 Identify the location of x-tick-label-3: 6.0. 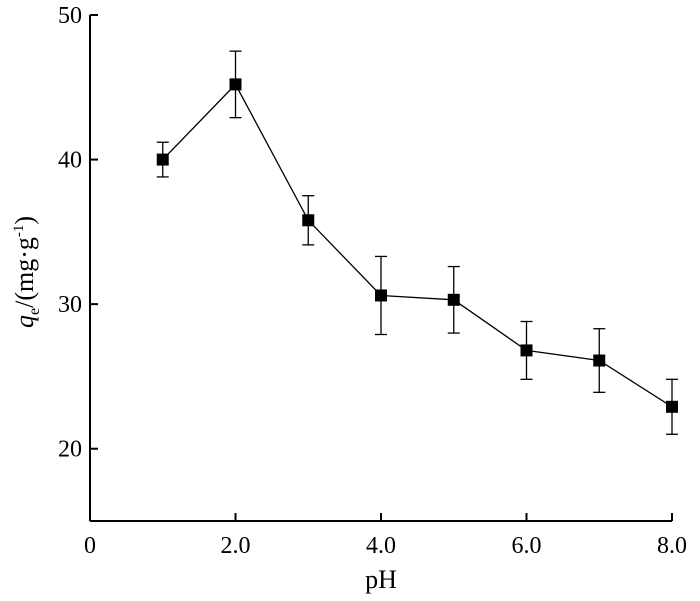
(527, 546).